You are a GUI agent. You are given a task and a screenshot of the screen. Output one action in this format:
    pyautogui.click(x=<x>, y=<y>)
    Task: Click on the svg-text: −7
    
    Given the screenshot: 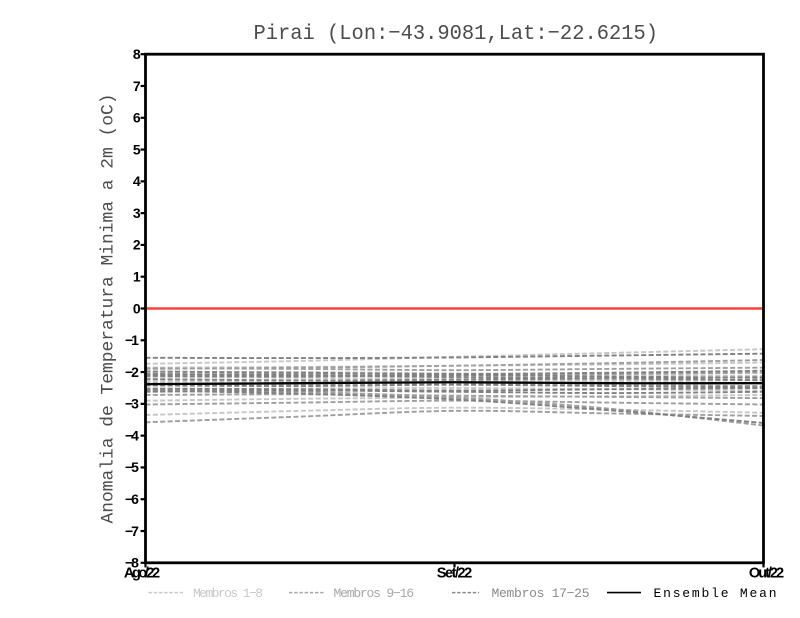 What is the action you would take?
    pyautogui.click(x=132, y=531)
    